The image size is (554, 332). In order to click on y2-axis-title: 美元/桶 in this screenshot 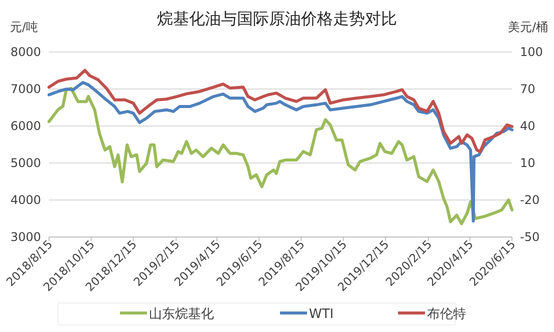, I will do `click(528, 27)`.